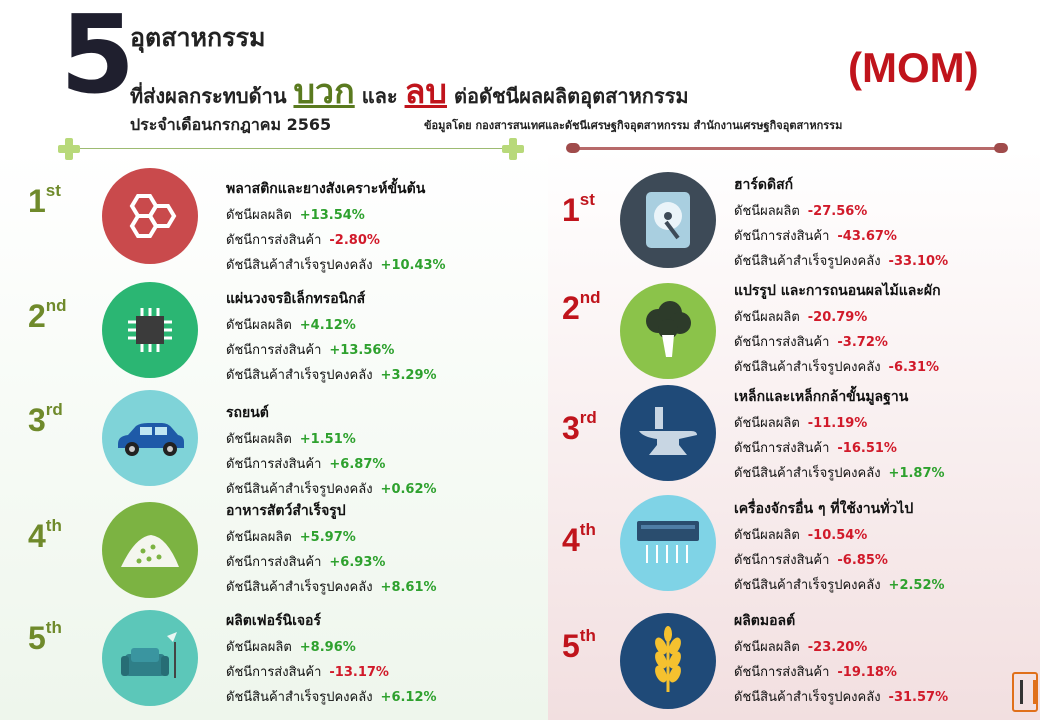  Describe the element at coordinates (862, 342) in the screenshot. I see `shipment-index-value: -3.72%` at that location.